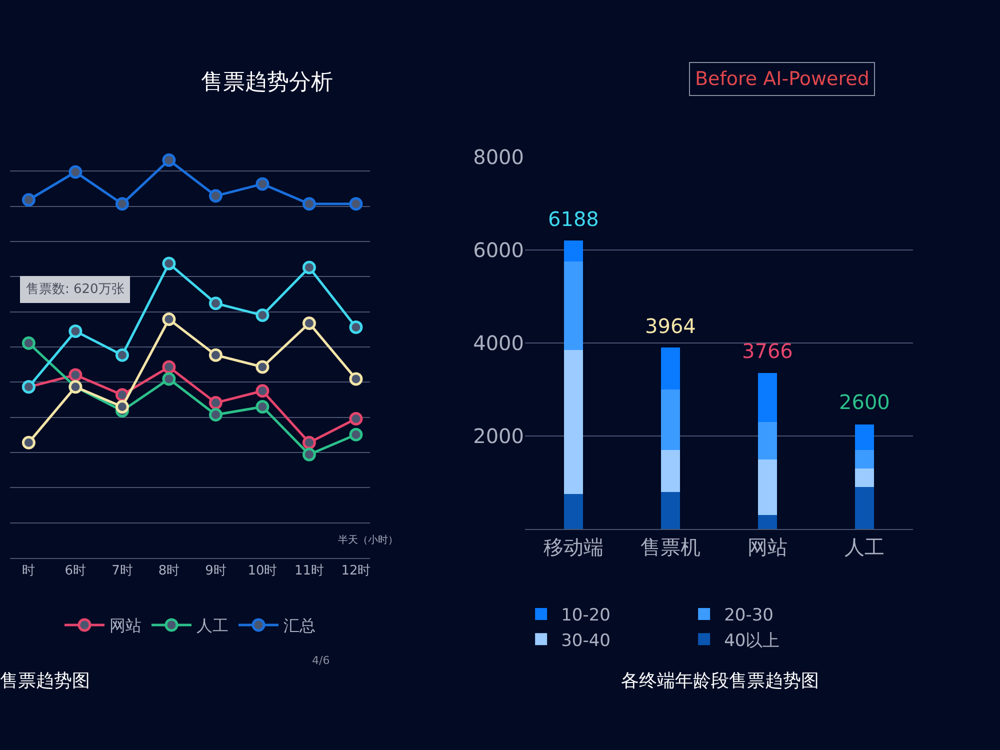 The width and height of the screenshot is (1000, 750). I want to click on legend-label: 汇总, so click(300, 626).